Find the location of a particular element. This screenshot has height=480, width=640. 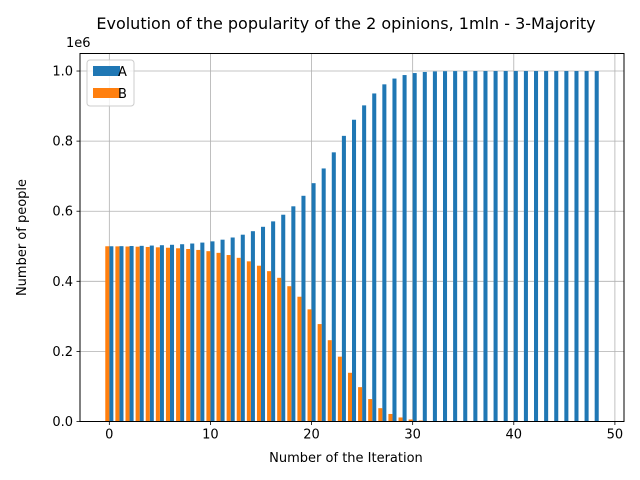

y-tick-label: 1.0 is located at coordinates (62, 72).